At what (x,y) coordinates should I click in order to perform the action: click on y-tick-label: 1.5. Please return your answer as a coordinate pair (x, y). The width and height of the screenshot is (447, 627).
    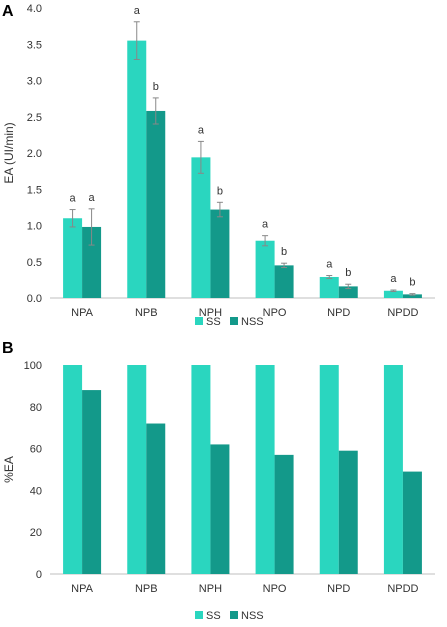
    Looking at the image, I should click on (34, 190).